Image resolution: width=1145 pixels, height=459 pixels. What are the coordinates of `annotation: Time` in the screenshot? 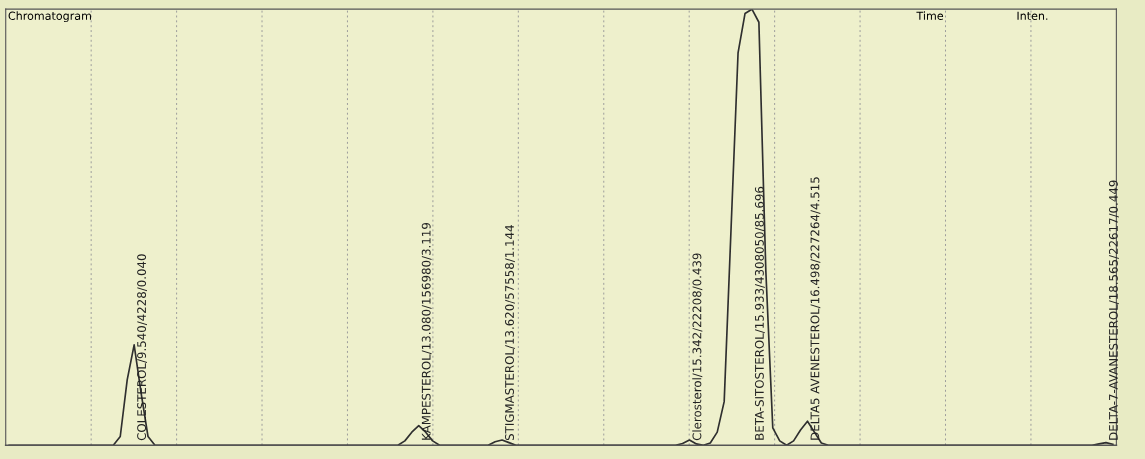 It's located at (930, 15).